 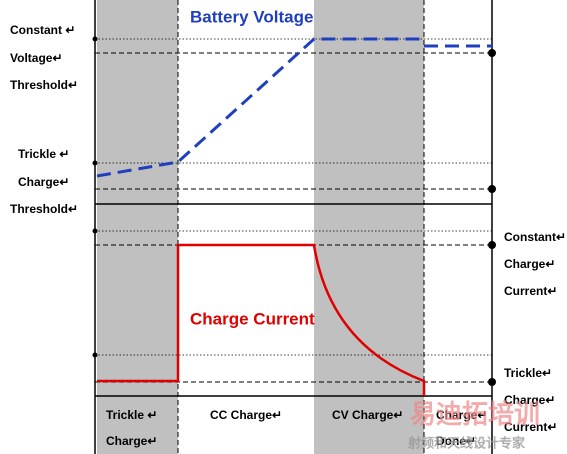 I want to click on phase-label: Trickle ↵, so click(x=131, y=415).